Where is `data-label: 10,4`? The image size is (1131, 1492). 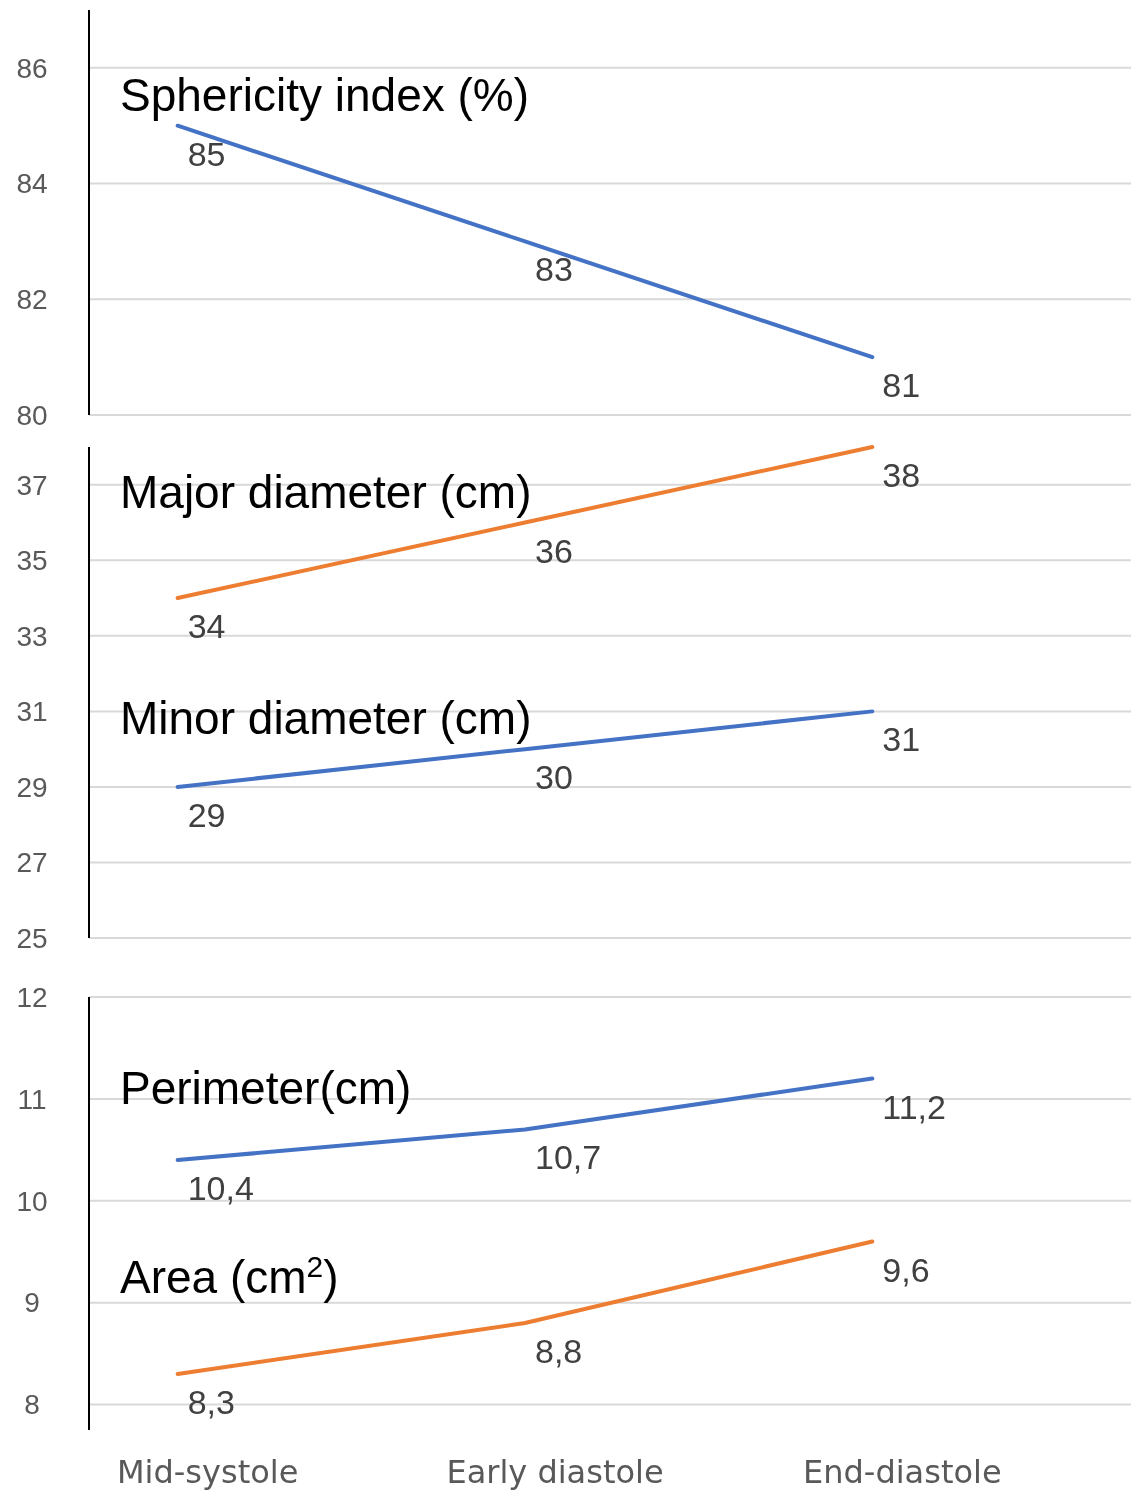 data-label: 10,4 is located at coordinates (220, 1188).